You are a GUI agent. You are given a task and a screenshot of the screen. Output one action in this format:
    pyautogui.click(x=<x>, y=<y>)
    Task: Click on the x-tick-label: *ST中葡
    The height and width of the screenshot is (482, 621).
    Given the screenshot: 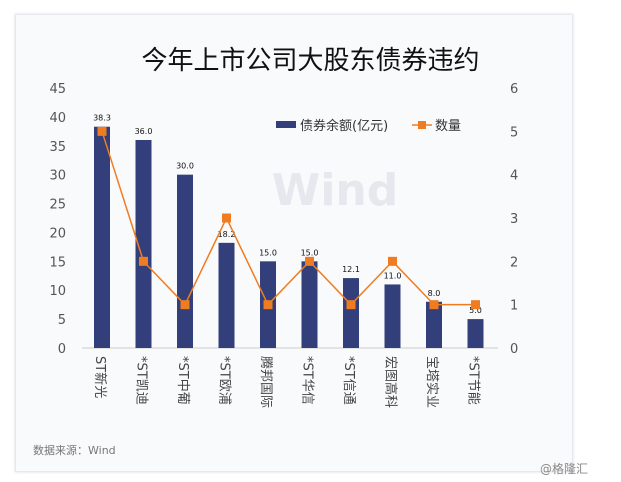 What is the action you would take?
    pyautogui.click(x=182, y=380)
    